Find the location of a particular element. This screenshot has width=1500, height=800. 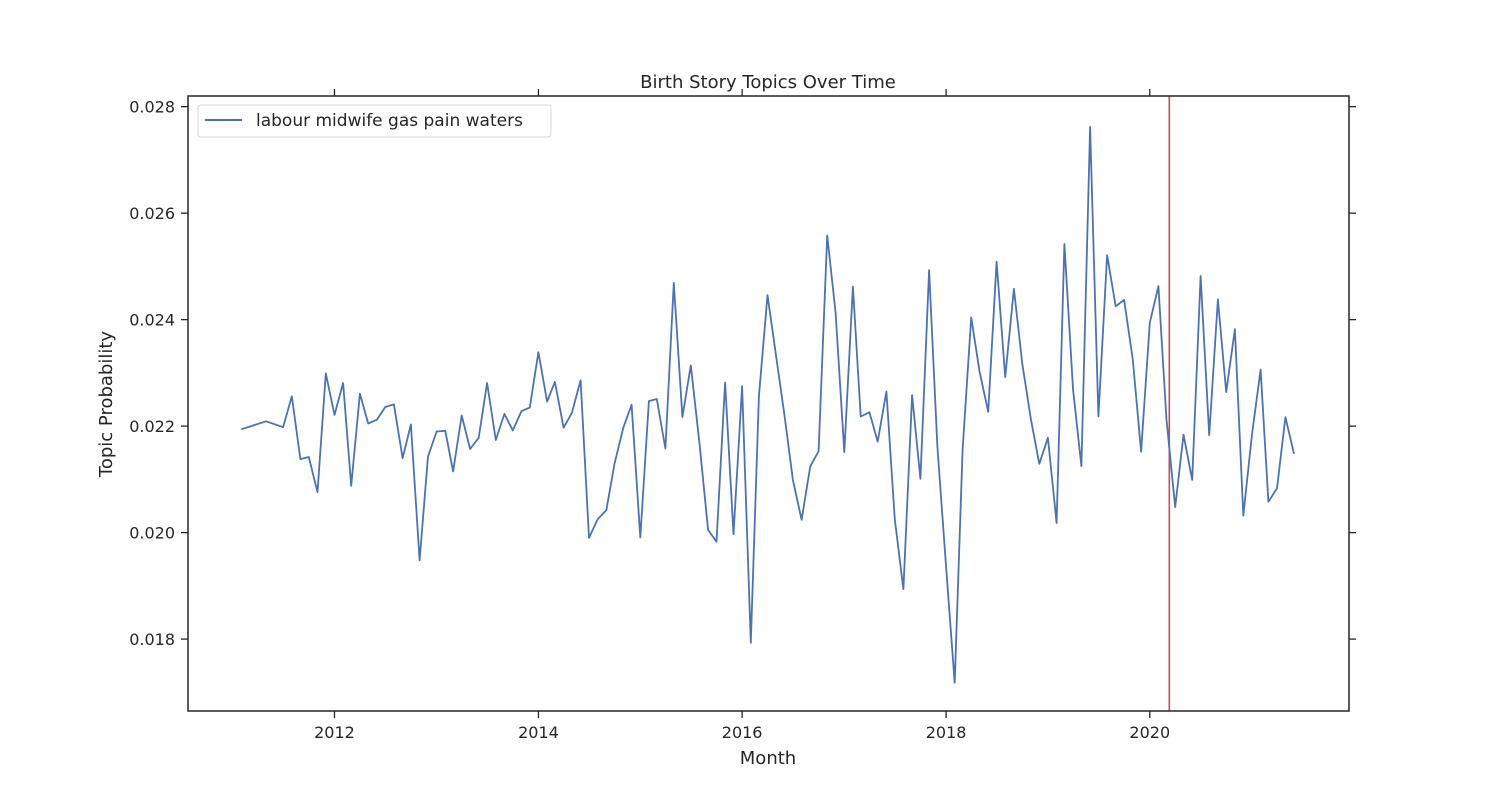

y-tick-label: 0.022 is located at coordinates (152, 426).